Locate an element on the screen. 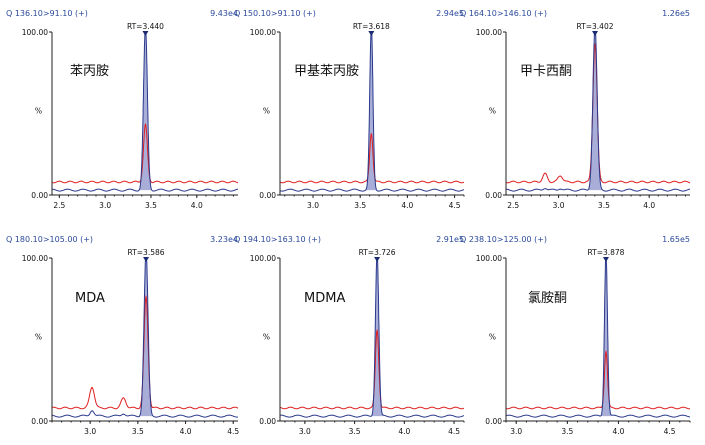 This screenshot has width=705, height=445. rt-label: RT=3.586 is located at coordinates (146, 252).